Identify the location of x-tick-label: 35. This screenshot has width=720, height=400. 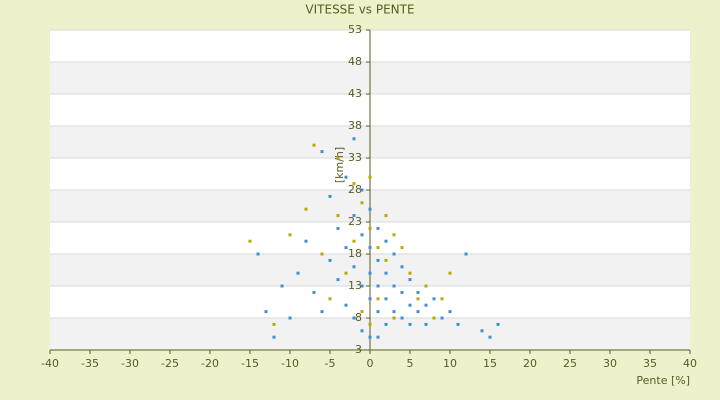
(650, 363).